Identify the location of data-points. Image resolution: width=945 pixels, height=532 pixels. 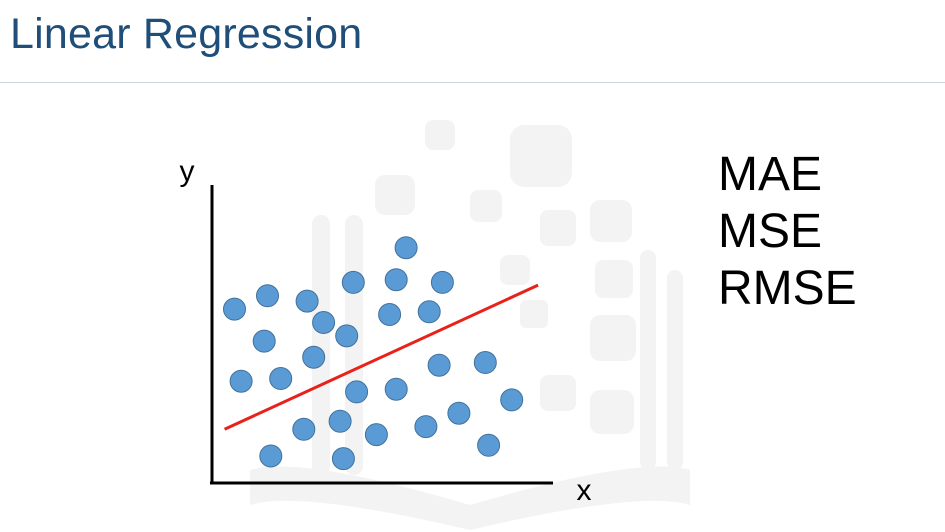
(373, 353).